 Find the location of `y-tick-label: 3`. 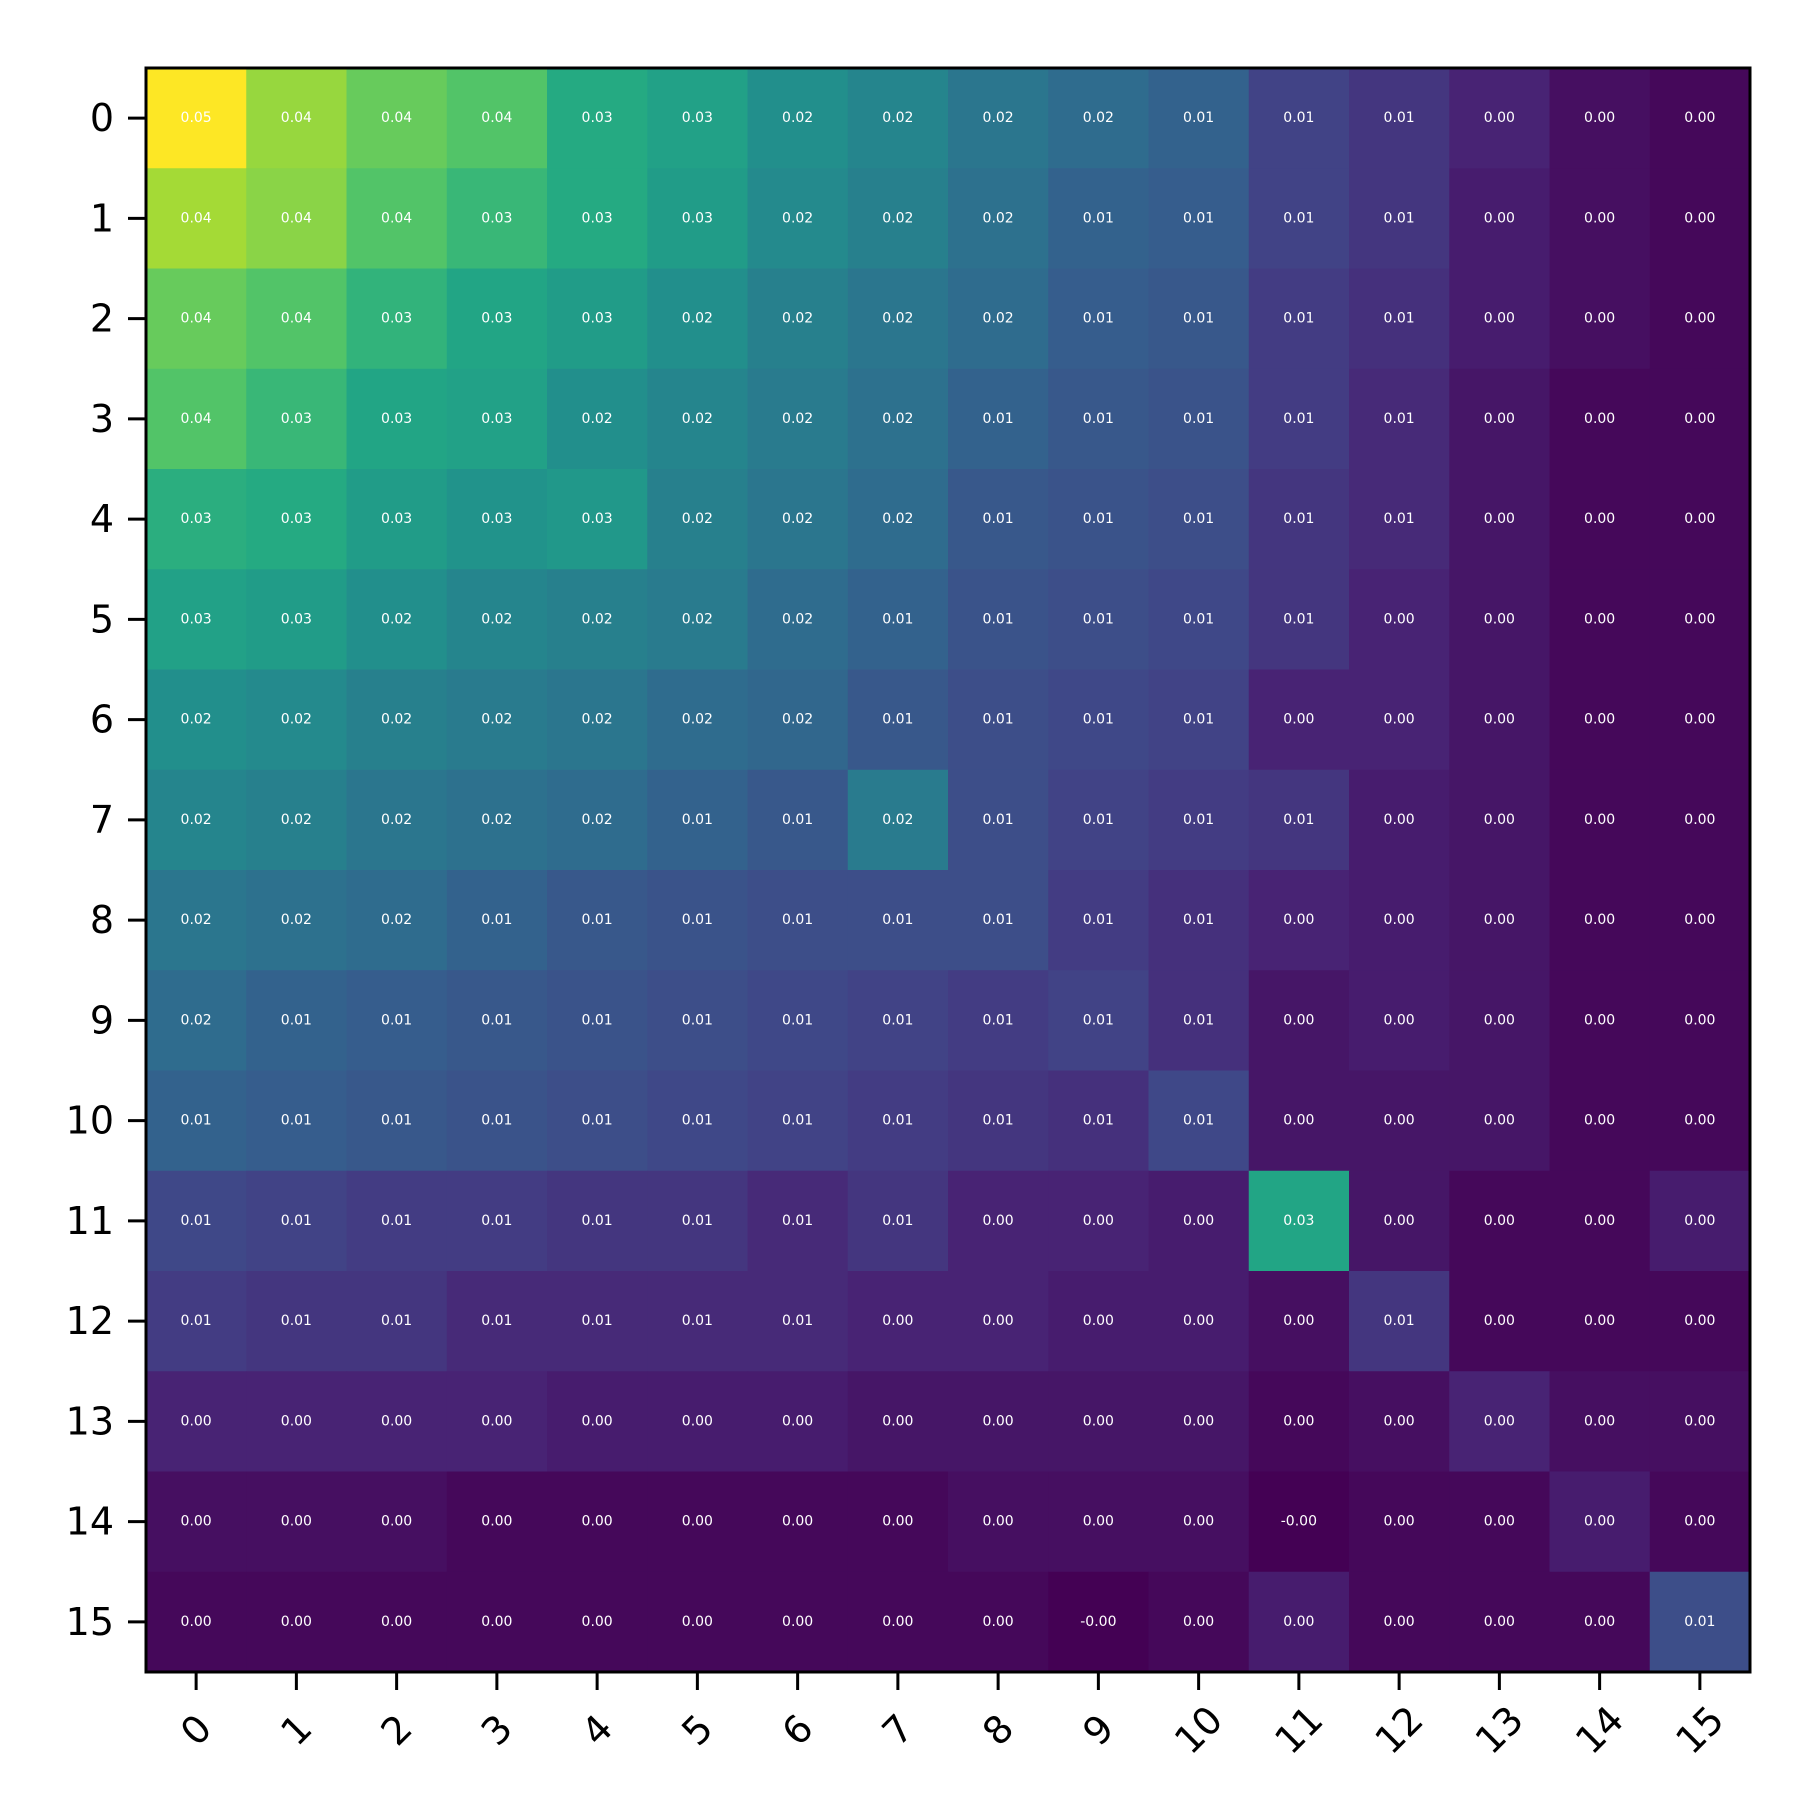

y-tick-label: 3 is located at coordinates (102, 419).